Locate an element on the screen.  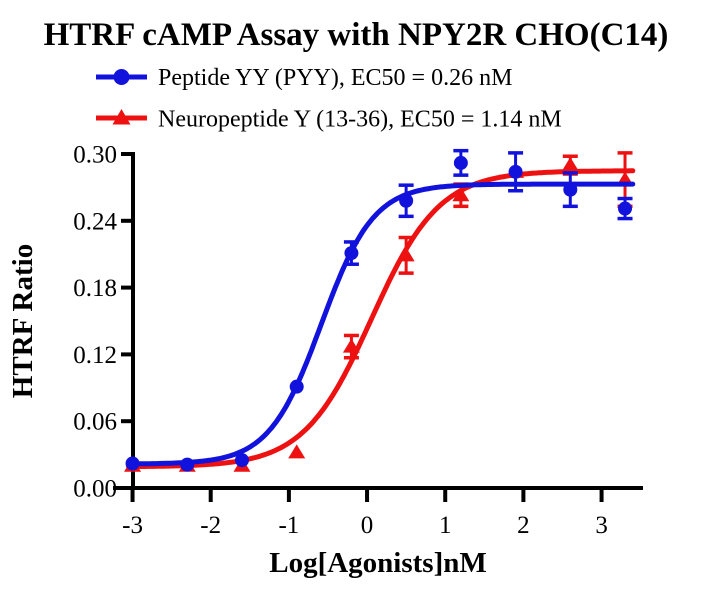
x-tick-label: -1 is located at coordinates (288, 525).